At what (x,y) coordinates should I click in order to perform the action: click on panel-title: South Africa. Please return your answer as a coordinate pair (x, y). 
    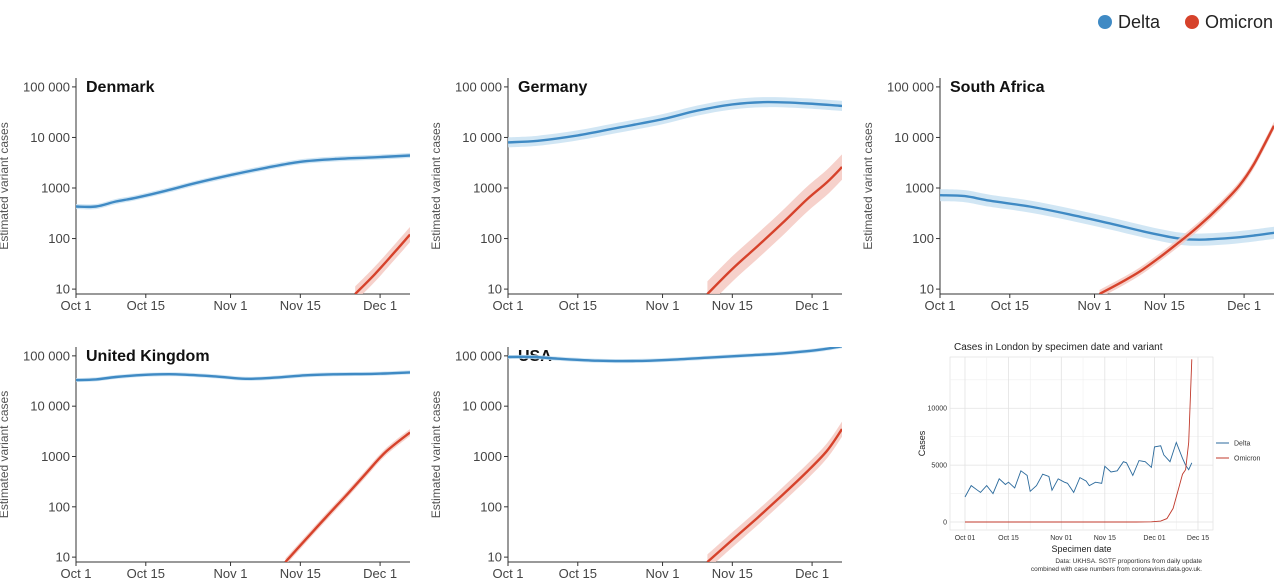
    Looking at the image, I should click on (997, 87).